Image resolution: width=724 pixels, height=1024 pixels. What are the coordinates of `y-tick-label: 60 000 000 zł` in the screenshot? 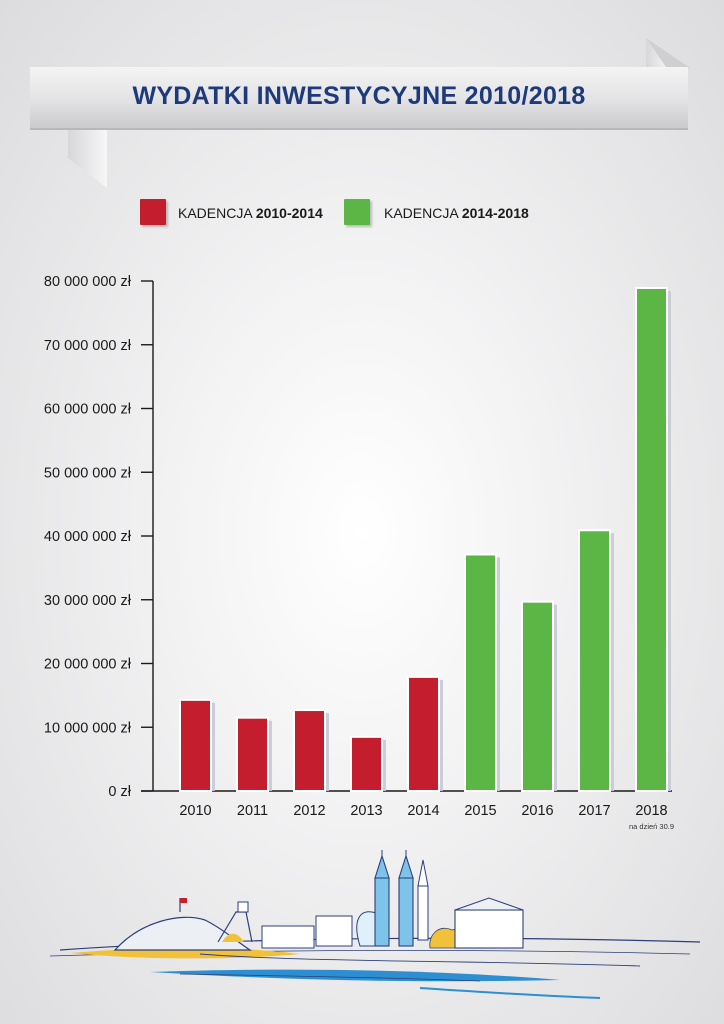 It's located at (88, 410).